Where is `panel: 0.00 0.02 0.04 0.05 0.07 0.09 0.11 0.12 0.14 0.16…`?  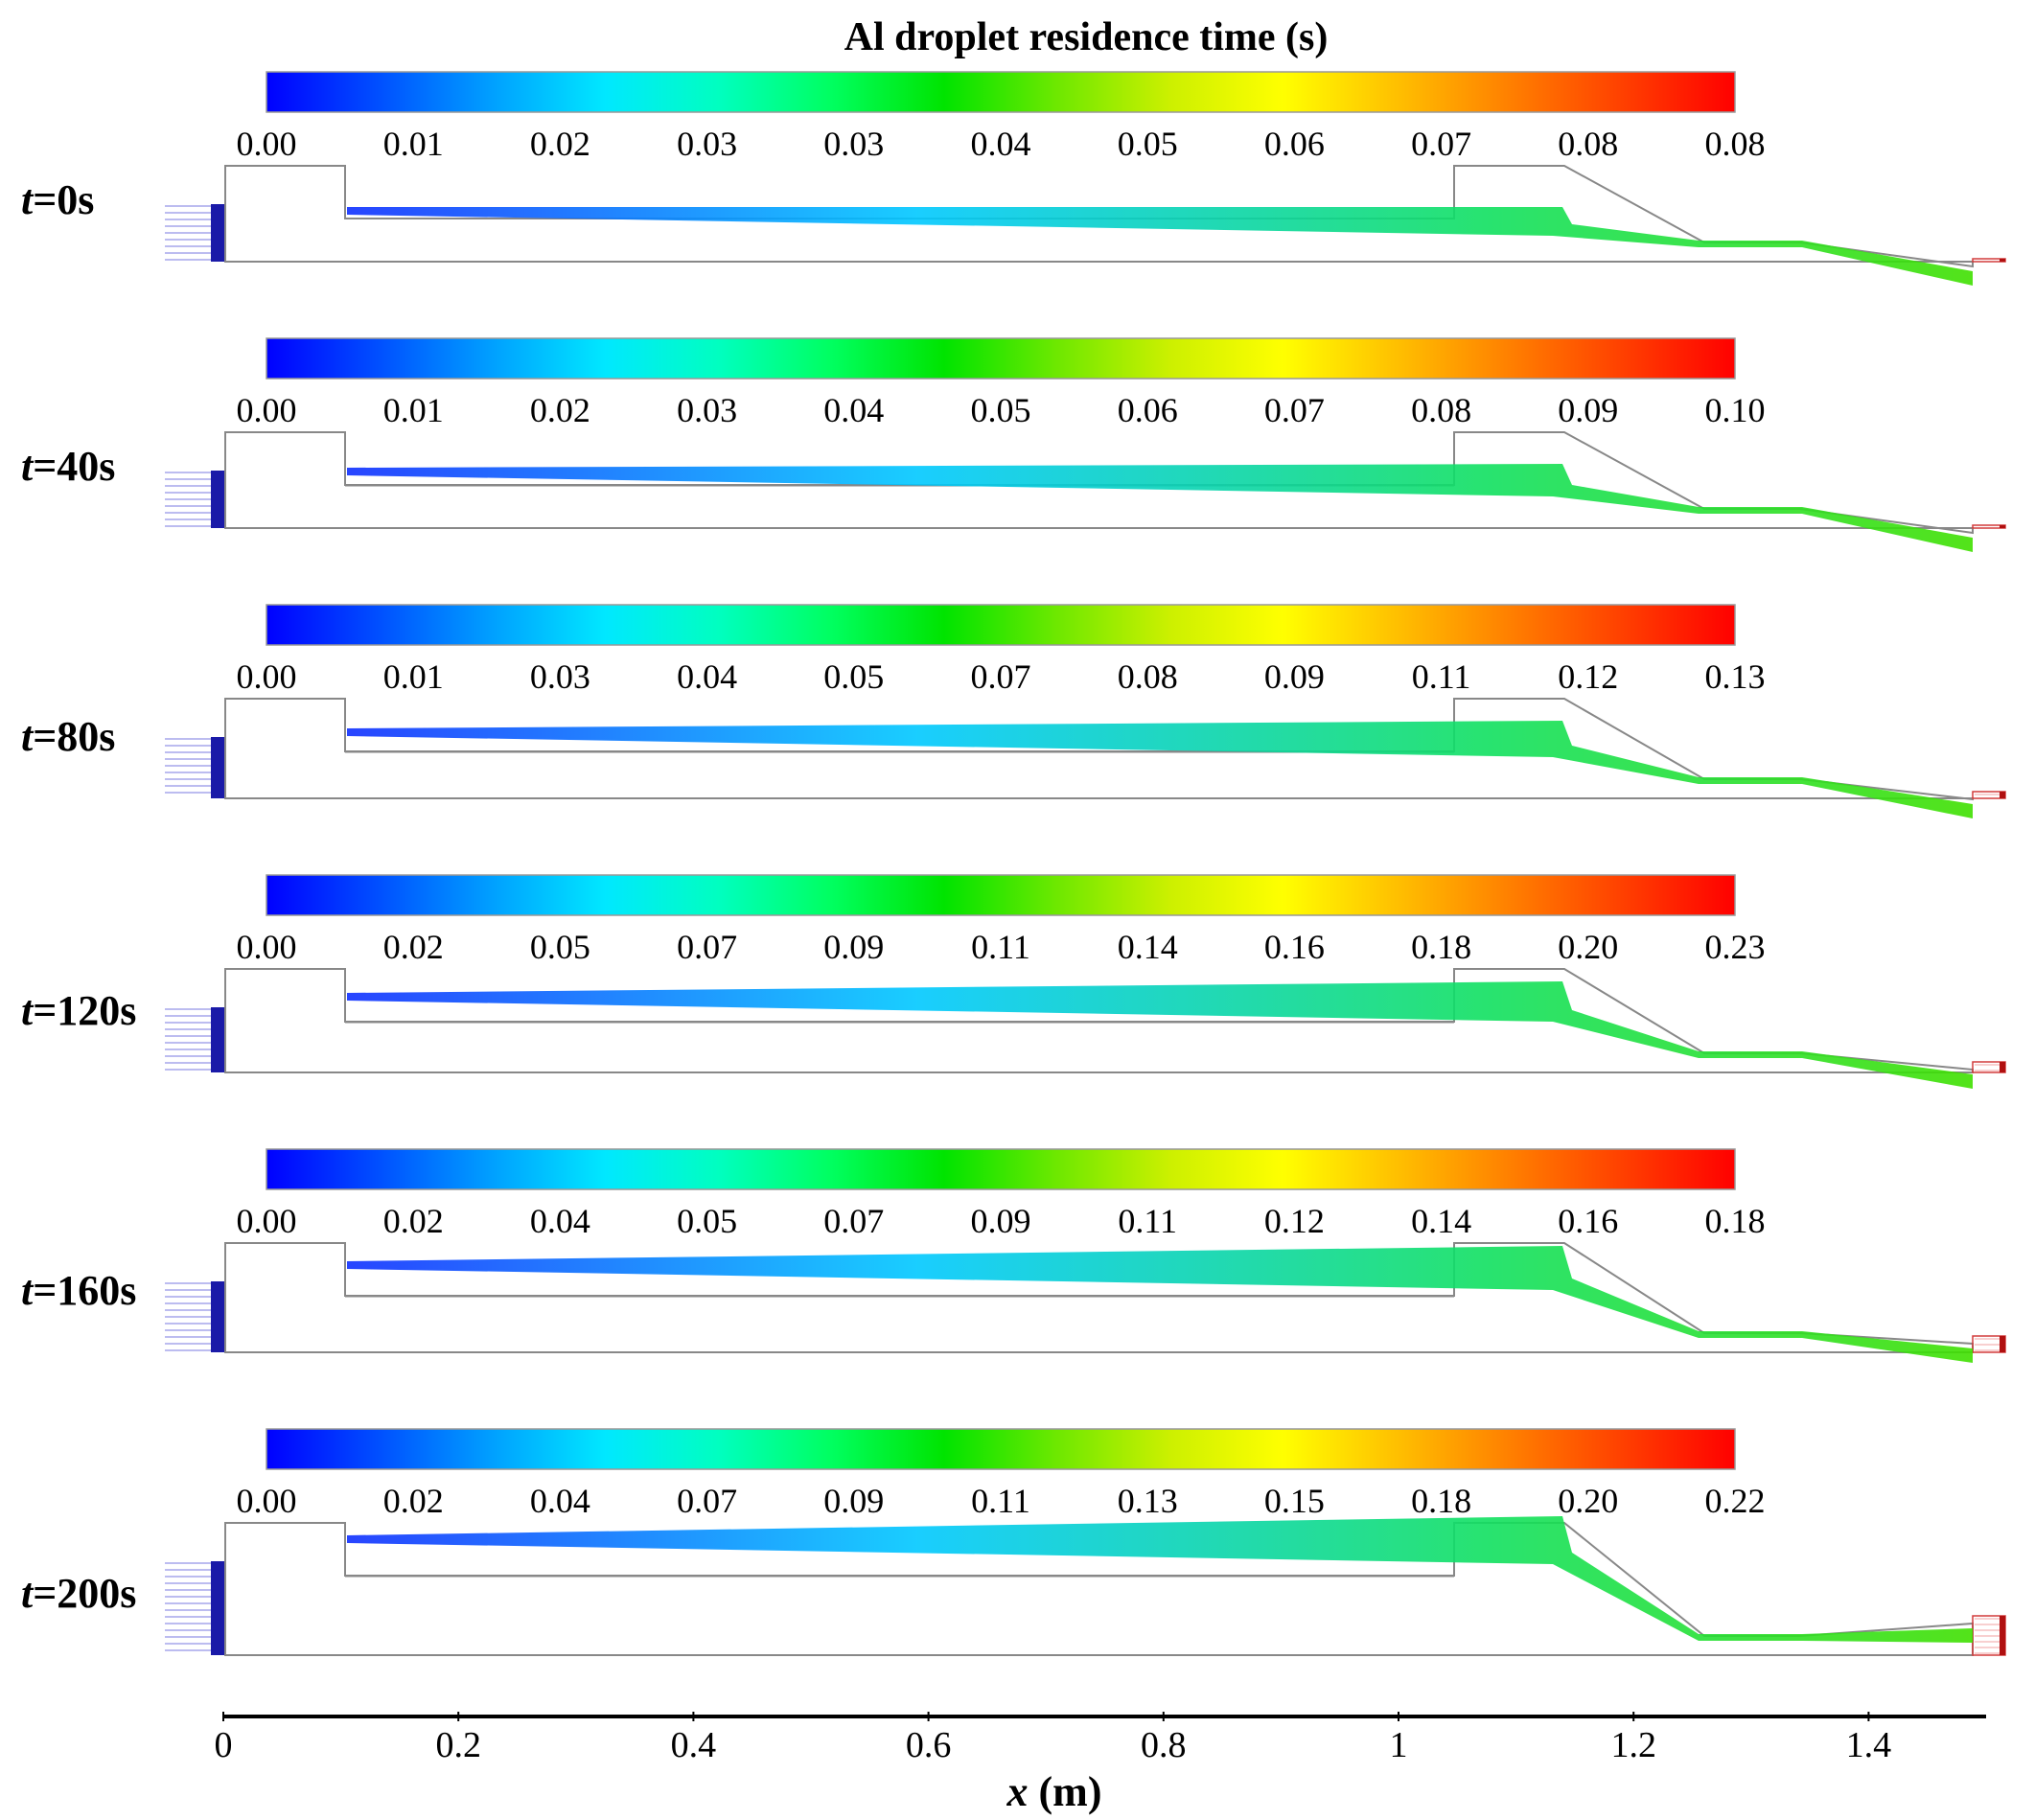 panel: 0.00 0.02 0.04 0.05 0.07 0.09 0.11 0.12 0.14 0.16… is located at coordinates (1013, 1255).